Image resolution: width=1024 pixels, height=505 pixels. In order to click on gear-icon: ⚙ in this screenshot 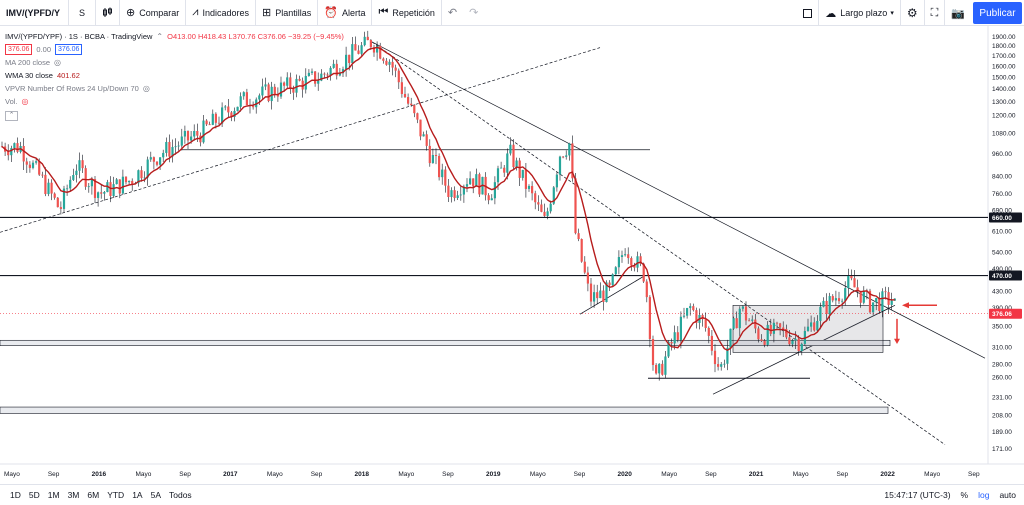, I will do `click(912, 13)`.